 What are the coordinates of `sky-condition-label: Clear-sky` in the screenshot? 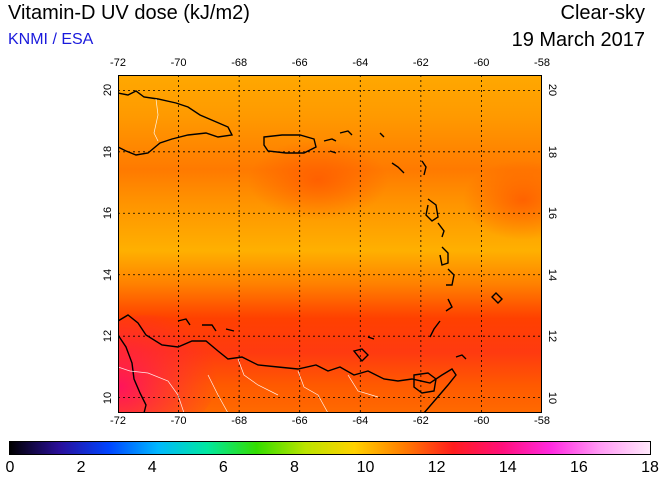 It's located at (602, 13).